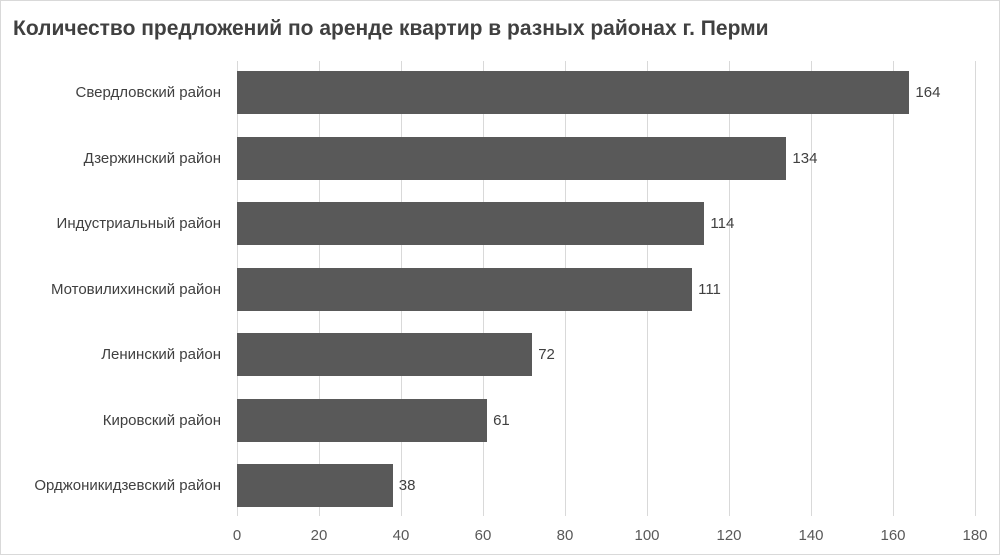 The image size is (1000, 555). What do you see at coordinates (161, 420) in the screenshot?
I see `category-label: Кировский район` at bounding box center [161, 420].